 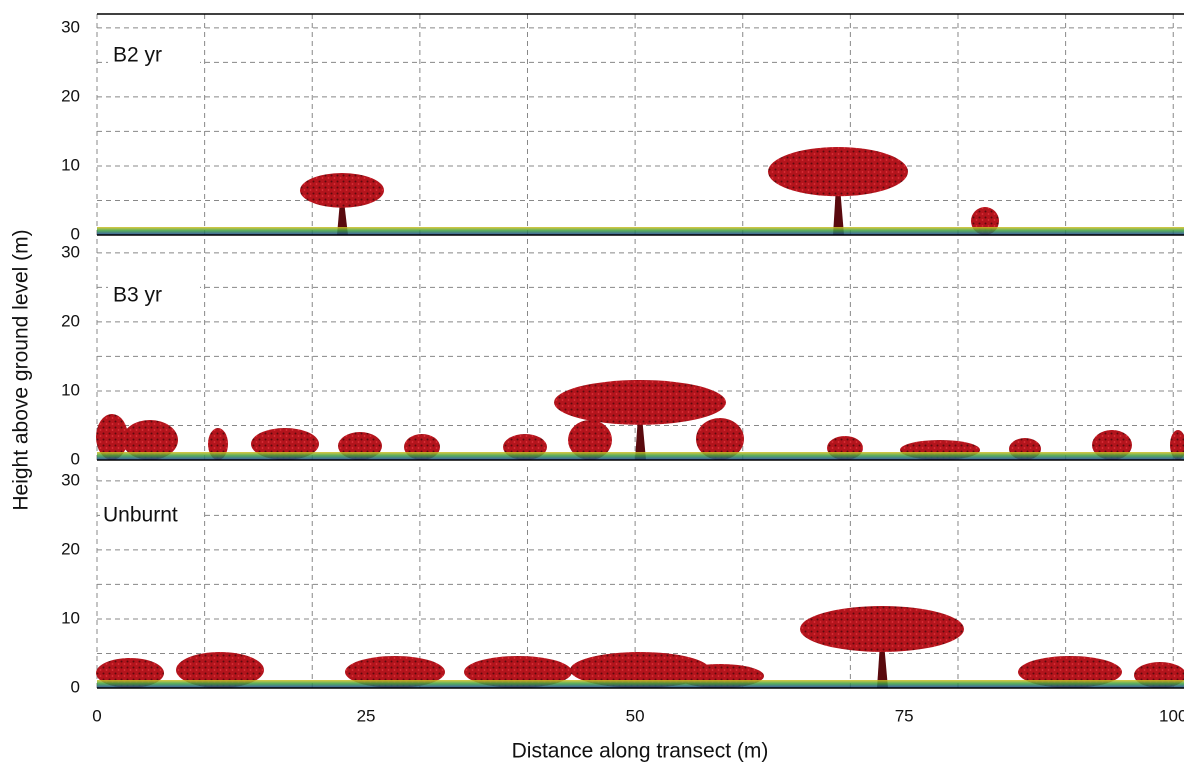 I want to click on panel-label: Unburnt, so click(x=140, y=515).